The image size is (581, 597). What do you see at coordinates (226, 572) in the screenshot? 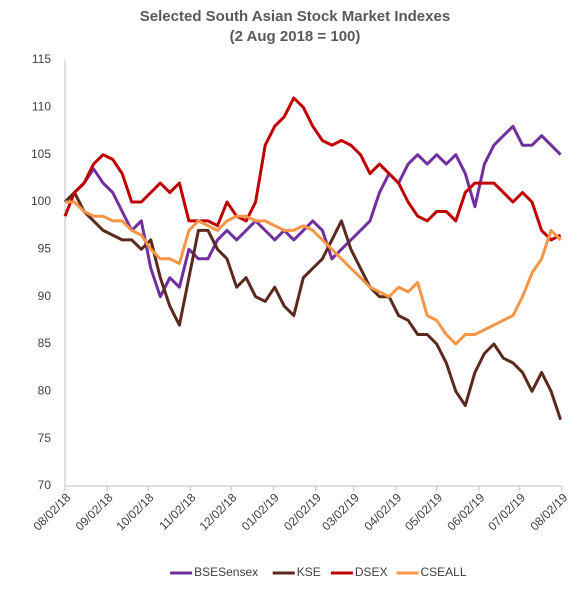
I see `legend-label: BSESensex` at bounding box center [226, 572].